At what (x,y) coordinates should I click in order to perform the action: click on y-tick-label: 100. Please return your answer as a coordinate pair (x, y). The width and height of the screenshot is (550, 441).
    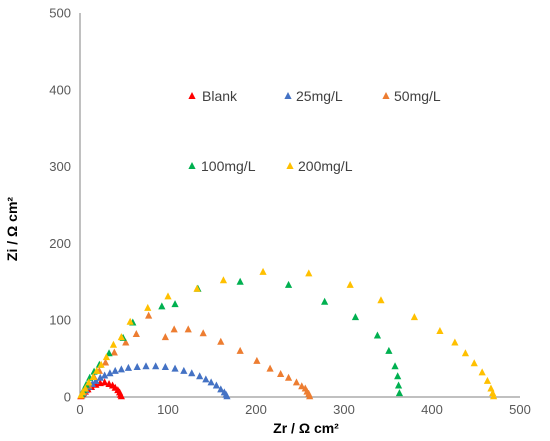
    Looking at the image, I should click on (60, 320).